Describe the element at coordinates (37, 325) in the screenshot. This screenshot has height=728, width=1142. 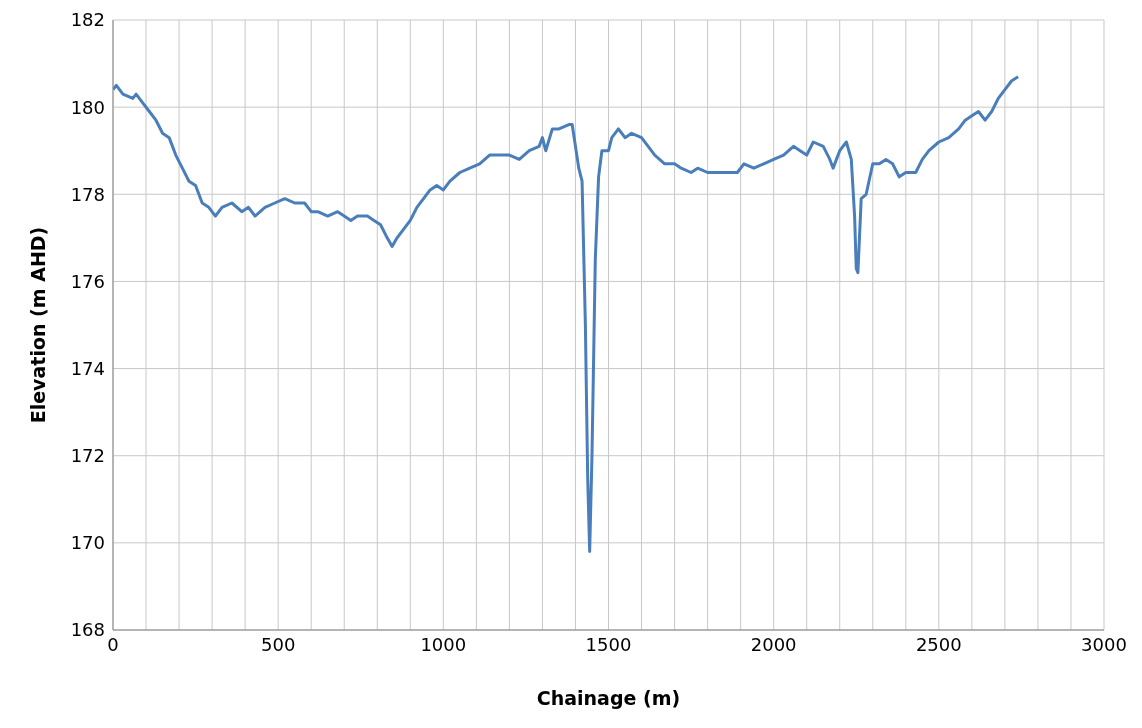
I see `y-axis-title: Elevation (m AHD)` at that location.